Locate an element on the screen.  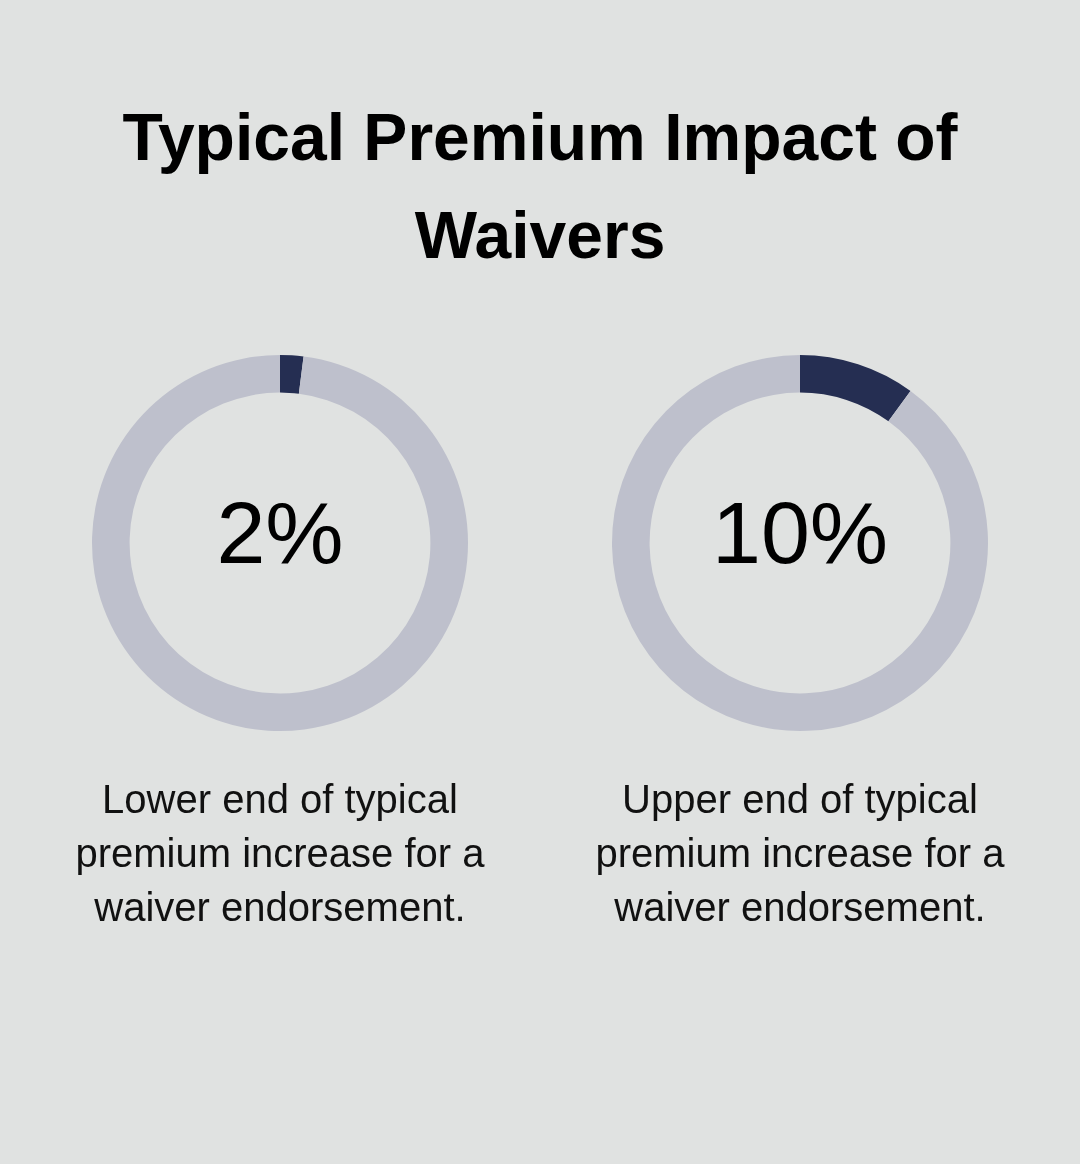
text: Lower end of typical premium increase for a waiver endorsement. is located at coordinates (280, 853).